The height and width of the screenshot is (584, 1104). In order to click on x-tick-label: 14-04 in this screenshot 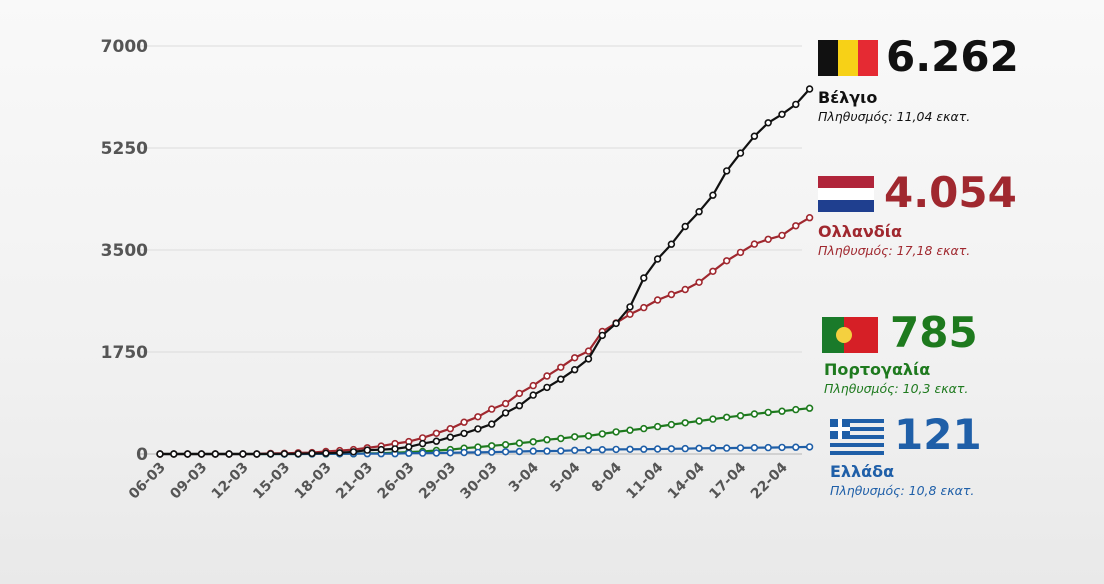, I will do `click(686, 480)`.